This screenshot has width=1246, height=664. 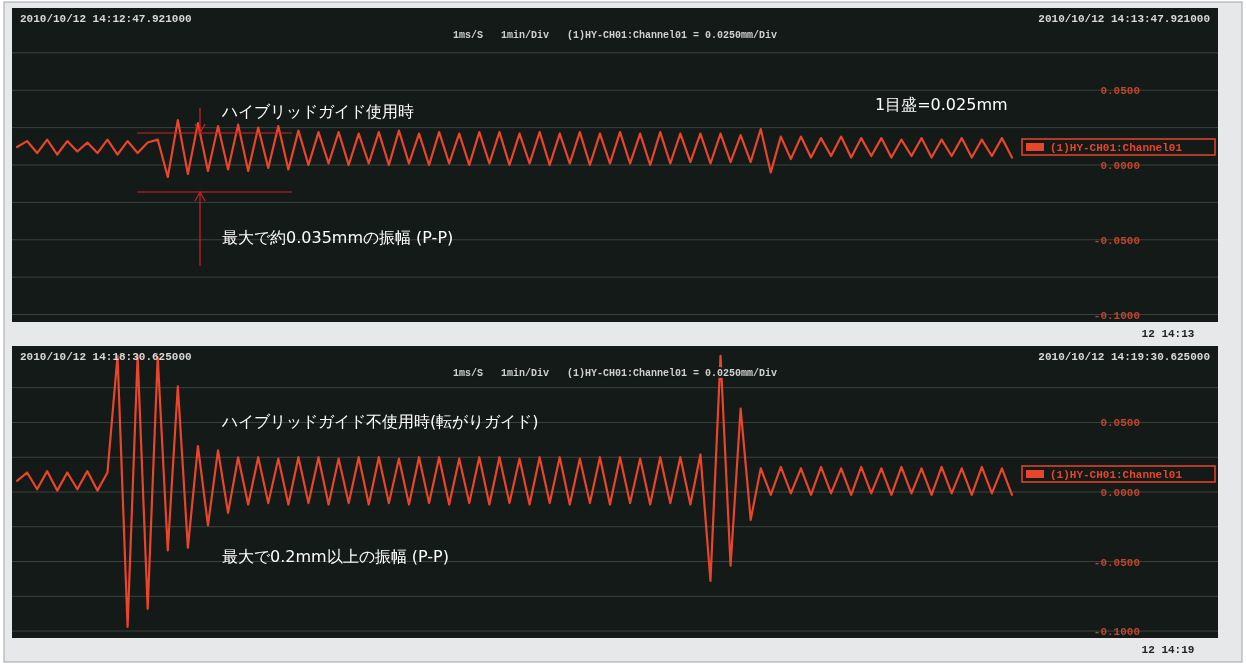 I want to click on annotation: ハイブリッドガイド使用時, so click(x=317, y=111).